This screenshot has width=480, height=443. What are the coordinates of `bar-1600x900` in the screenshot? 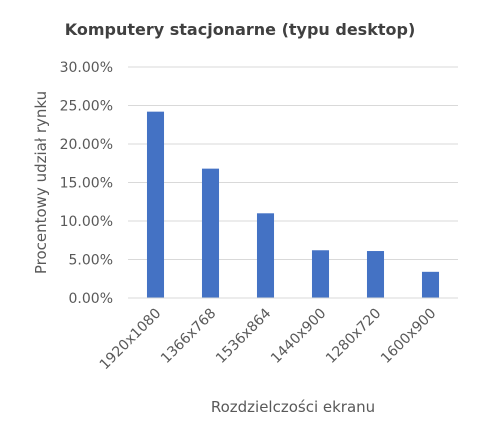 It's located at (430, 284).